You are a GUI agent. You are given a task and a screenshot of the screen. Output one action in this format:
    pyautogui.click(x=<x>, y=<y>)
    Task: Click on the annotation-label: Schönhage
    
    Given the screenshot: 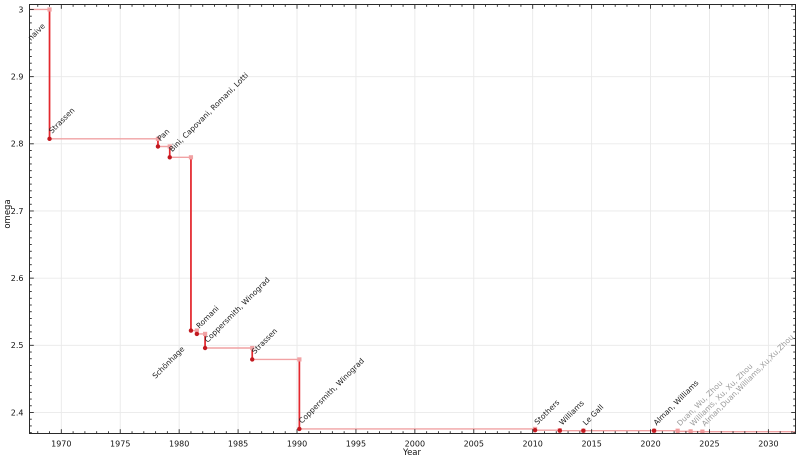 What is the action you would take?
    pyautogui.click(x=168, y=362)
    